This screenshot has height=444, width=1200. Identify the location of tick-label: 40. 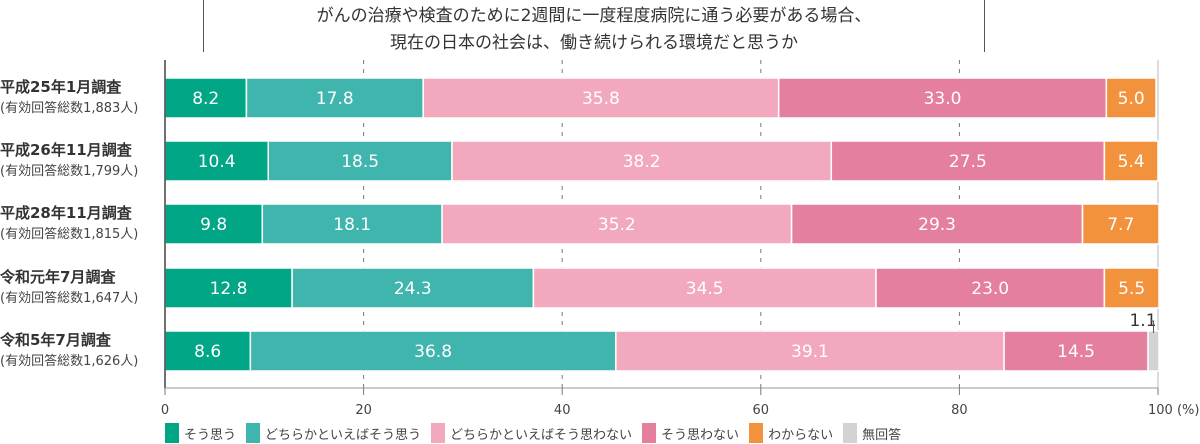
(562, 410).